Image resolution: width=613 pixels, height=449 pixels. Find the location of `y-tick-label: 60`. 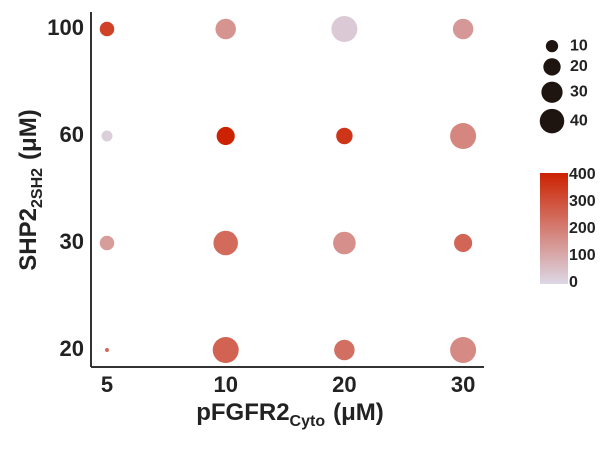

y-tick-label: 60 is located at coordinates (72, 134).